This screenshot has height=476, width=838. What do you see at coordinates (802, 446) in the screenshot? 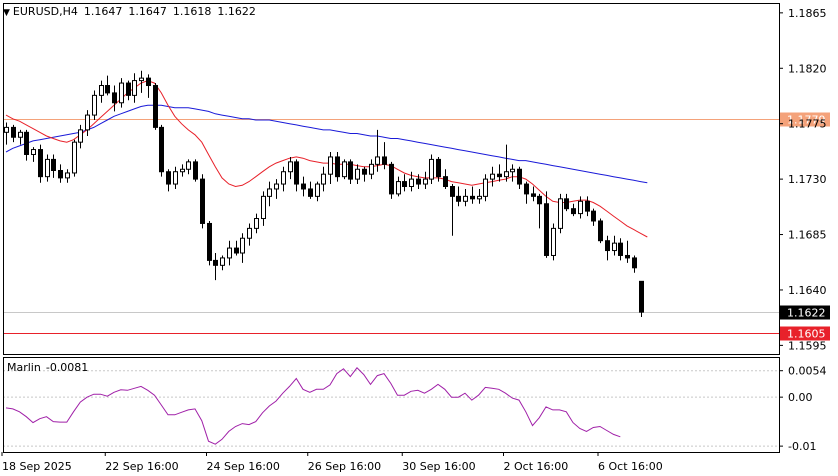
I see `oscillator-tick-label: -0.01` at bounding box center [802, 446].